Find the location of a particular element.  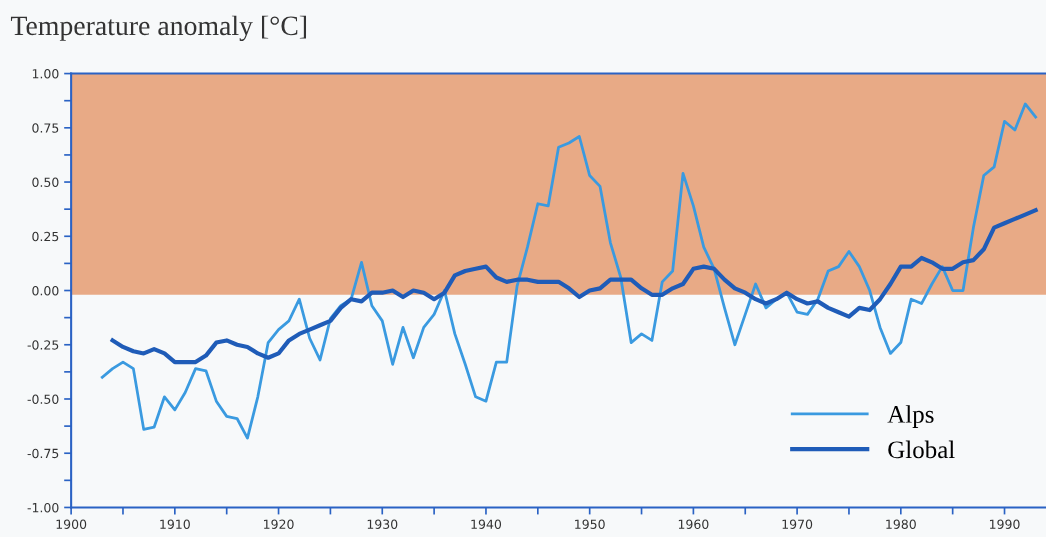

x-tick-label: 1920 is located at coordinates (279, 524).